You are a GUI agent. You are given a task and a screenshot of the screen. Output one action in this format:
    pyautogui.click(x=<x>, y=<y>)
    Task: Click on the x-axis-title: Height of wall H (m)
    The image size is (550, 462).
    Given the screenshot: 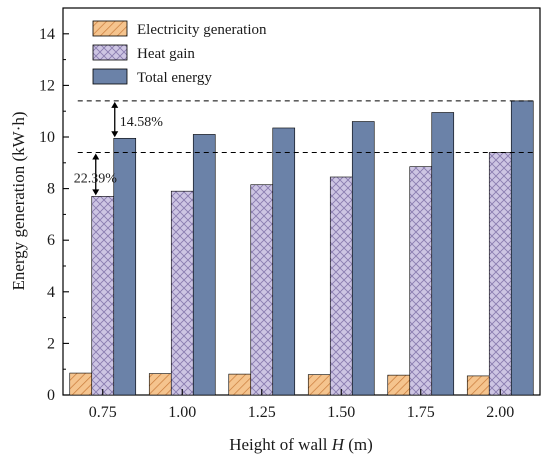 What is the action you would take?
    pyautogui.click(x=301, y=444)
    